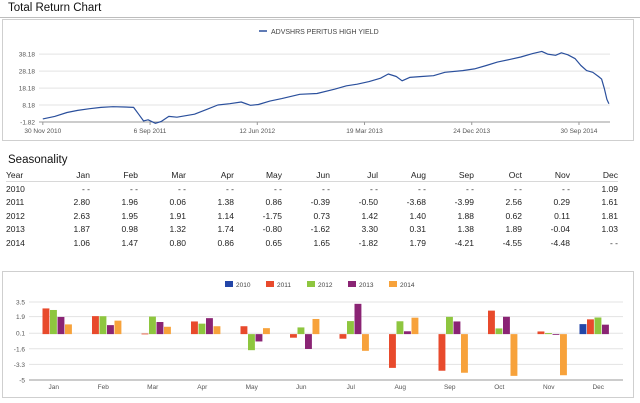  Describe the element at coordinates (129, 242) in the screenshot. I see `table-value-cell: 1.47` at that location.